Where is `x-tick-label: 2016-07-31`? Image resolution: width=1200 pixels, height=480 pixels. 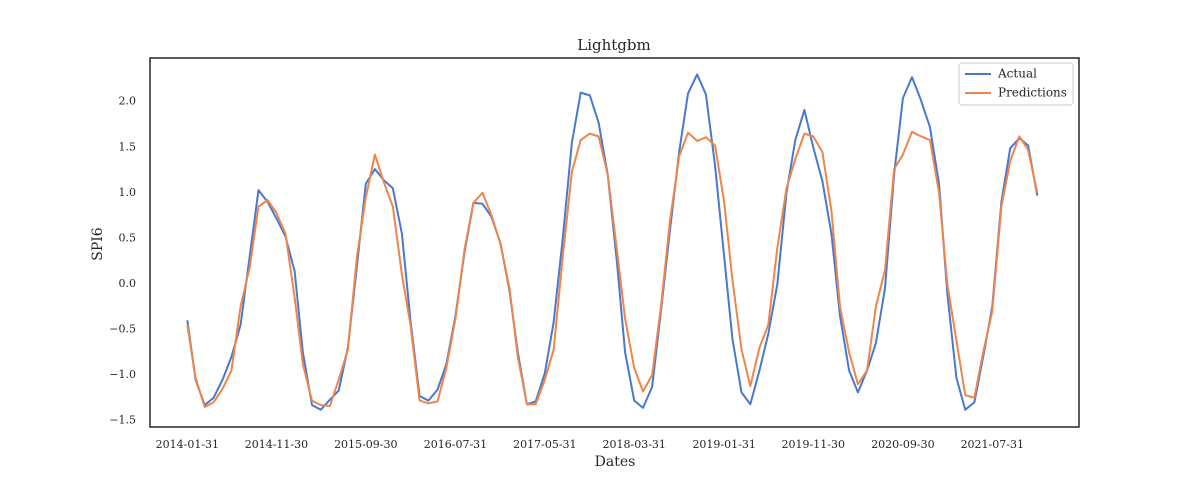 x-tick-label: 2016-07-31 is located at coordinates (455, 444).